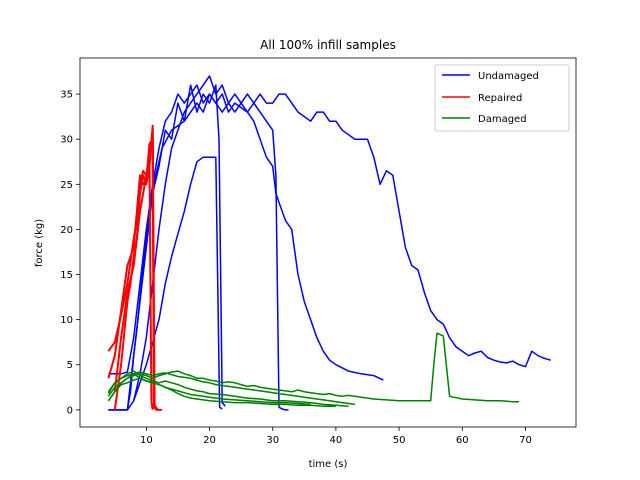  What do you see at coordinates (462, 440) in the screenshot?
I see `x-tick-label: 60` at bounding box center [462, 440].